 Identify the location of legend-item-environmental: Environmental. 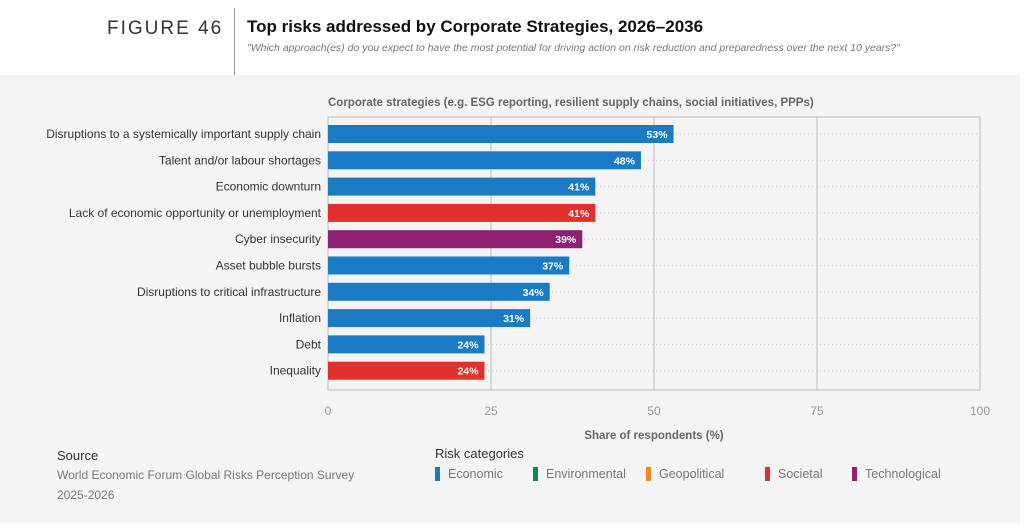
(579, 474).